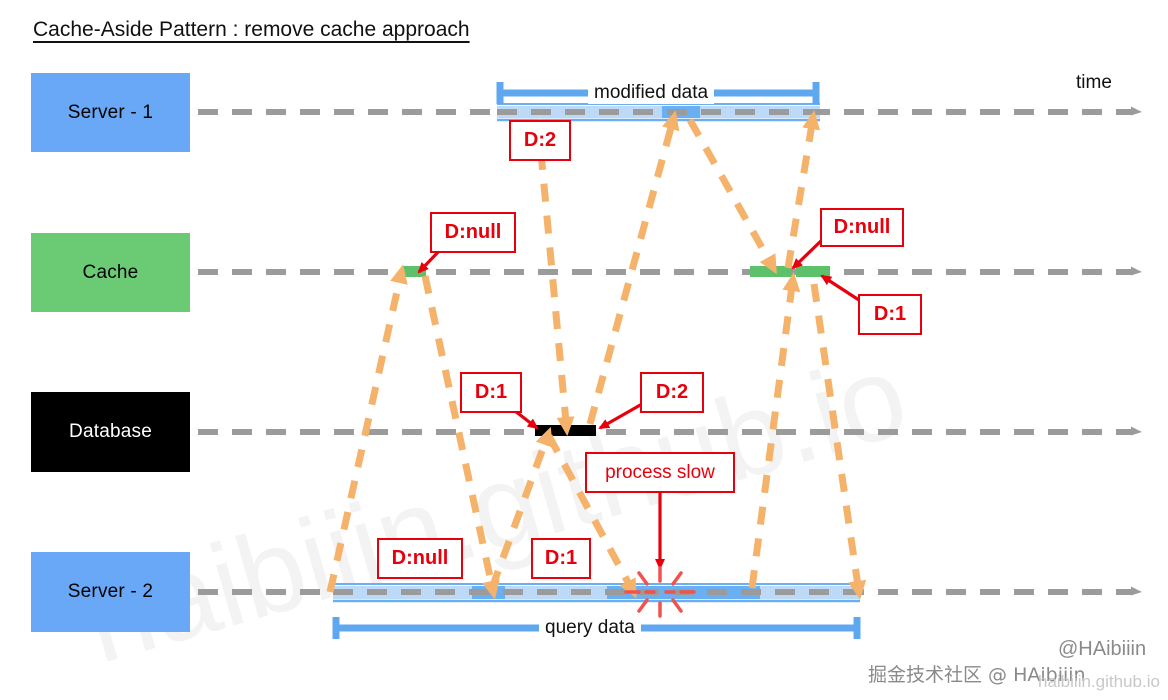 This screenshot has height=700, width=1168. What do you see at coordinates (590, 628) in the screenshot?
I see `span-label-query-data: query data` at bounding box center [590, 628].